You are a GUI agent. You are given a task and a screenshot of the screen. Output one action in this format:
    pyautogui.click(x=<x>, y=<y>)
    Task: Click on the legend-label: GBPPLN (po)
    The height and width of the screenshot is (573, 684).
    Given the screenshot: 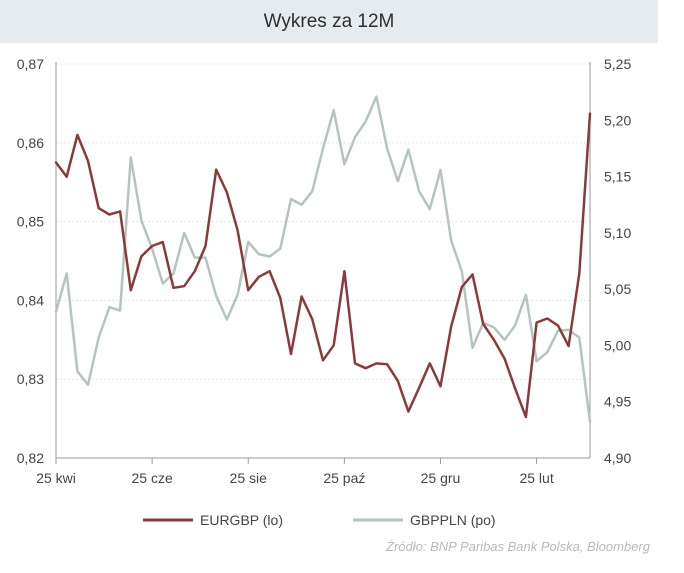 What is the action you would take?
    pyautogui.click(x=453, y=520)
    